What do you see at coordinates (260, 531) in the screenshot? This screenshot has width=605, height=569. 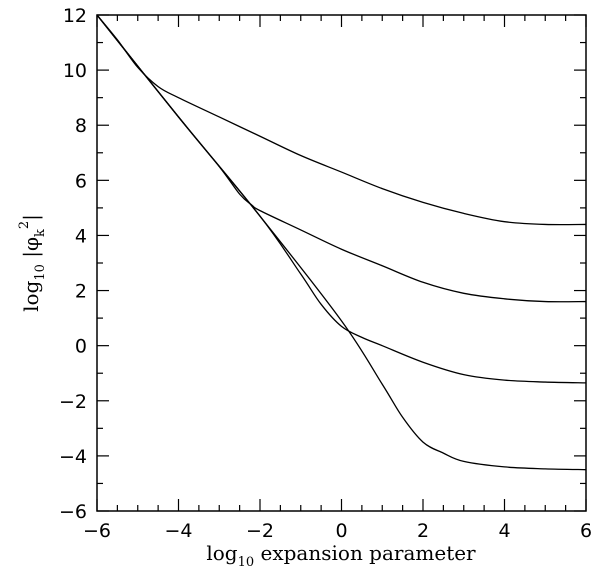 I see `x-tick-label: −2` at bounding box center [260, 531].